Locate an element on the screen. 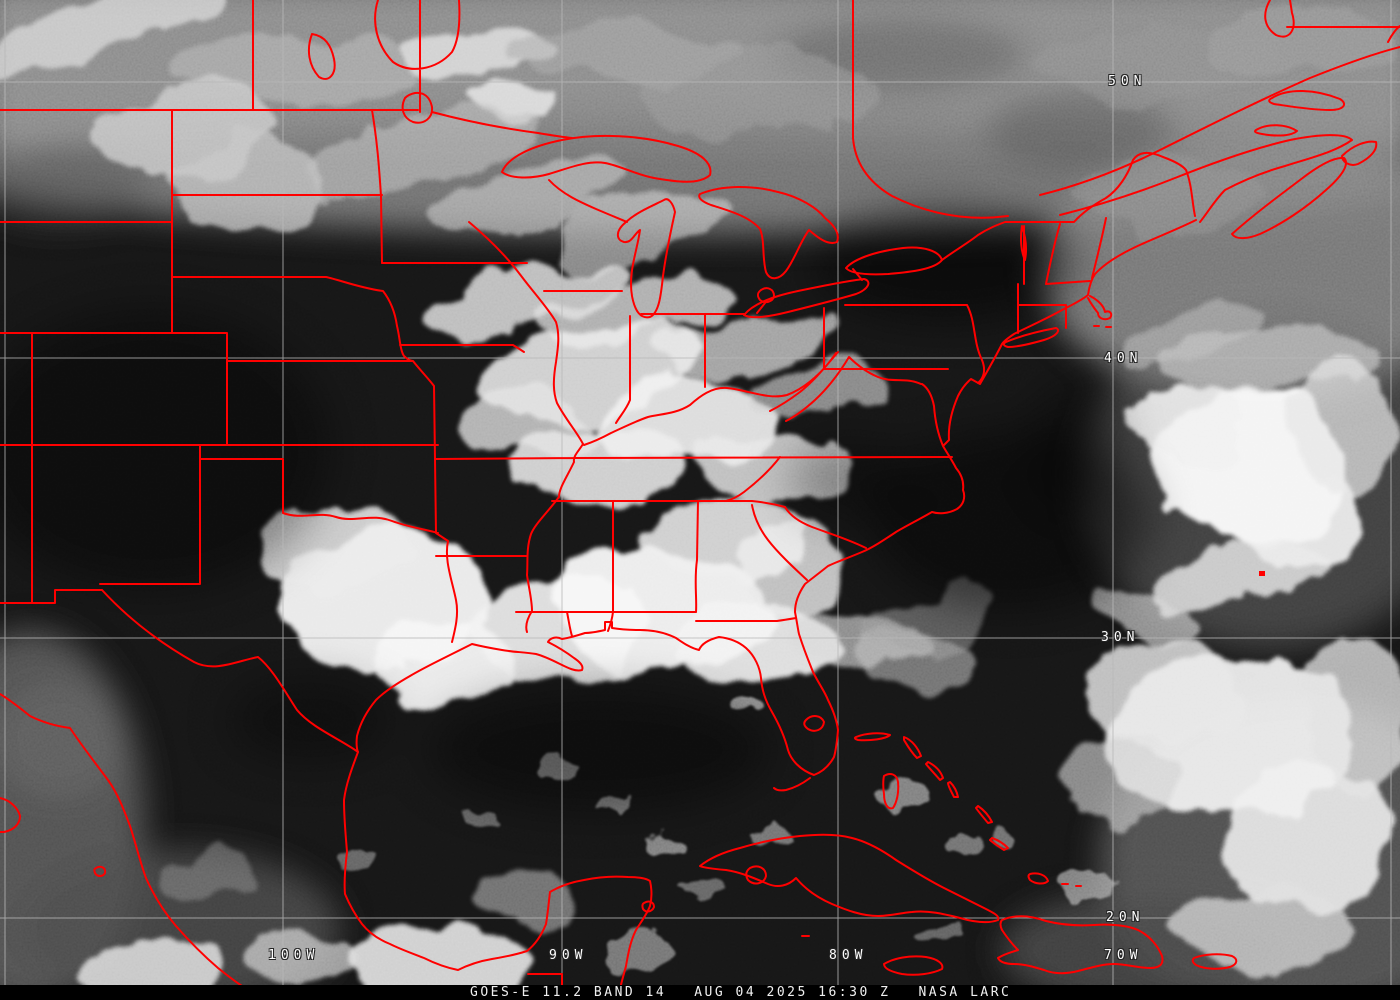 Image resolution: width=1400 pixels, height=1000 pixels. longitude-label-80w: 80W is located at coordinates (848, 955).